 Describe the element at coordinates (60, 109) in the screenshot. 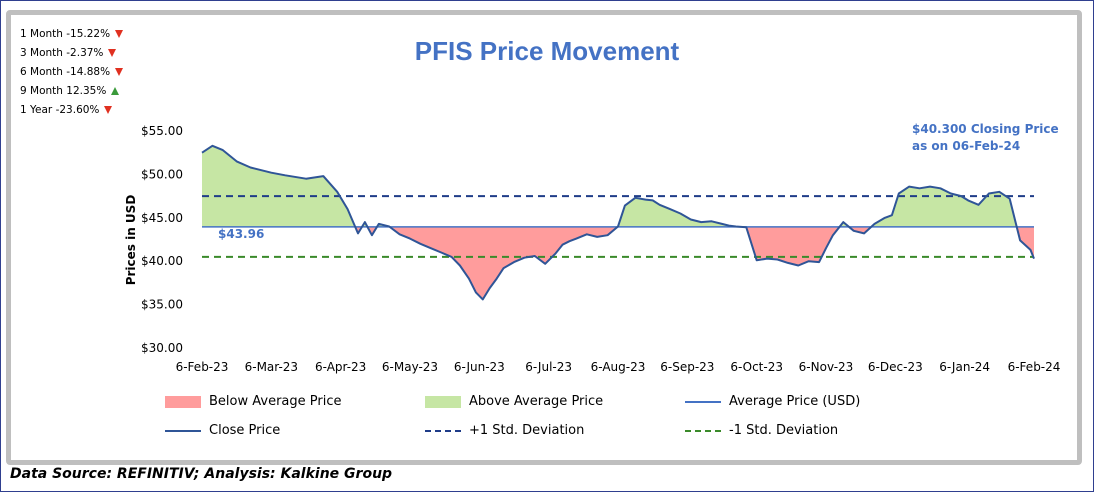

I see `performance-label: 1 Year -23.60%` at that location.